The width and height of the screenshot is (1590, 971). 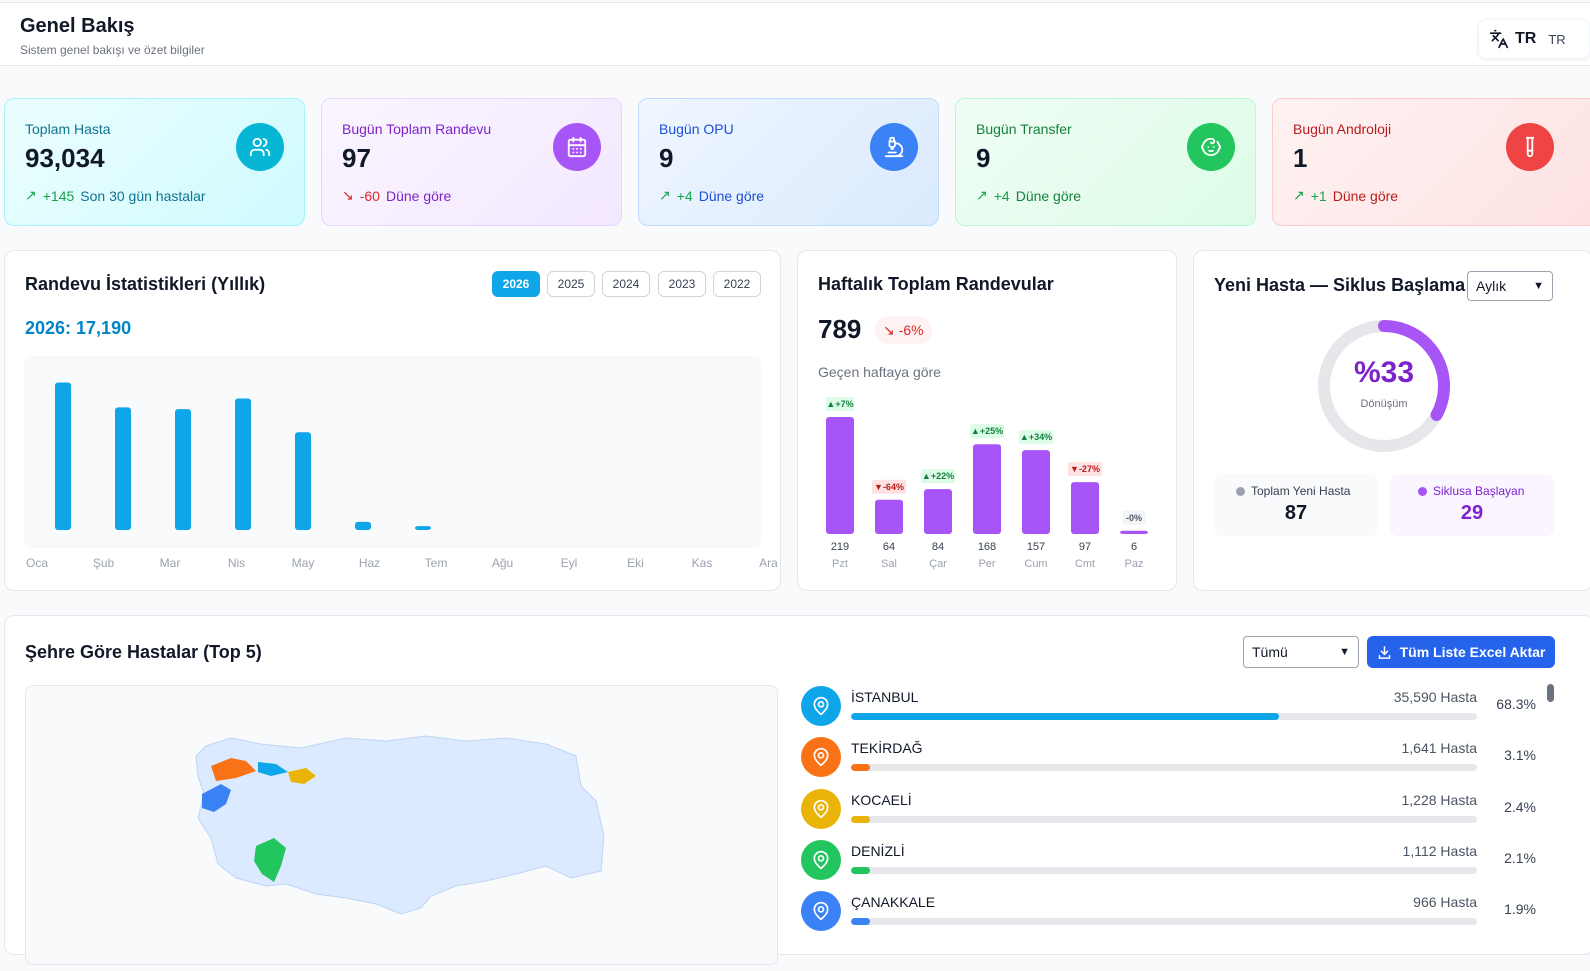 What do you see at coordinates (682, 284) in the screenshot?
I see `year-button-2023: 2023` at bounding box center [682, 284].